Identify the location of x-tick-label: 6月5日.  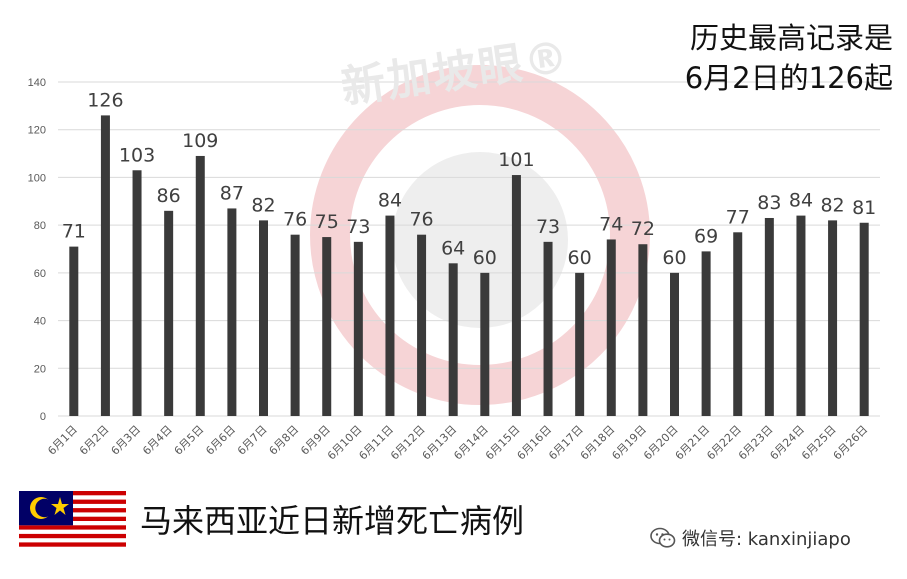
(189, 440).